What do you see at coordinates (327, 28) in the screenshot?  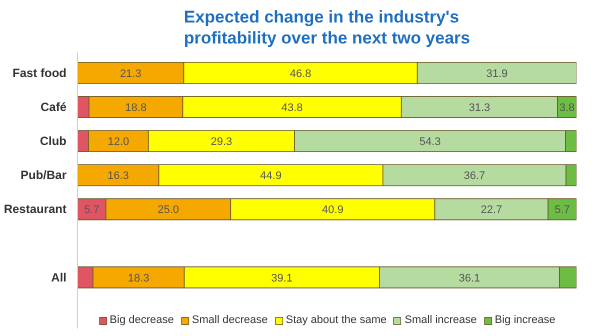 I see `chart-title: Expected change in the industry's profitability over the next two years` at bounding box center [327, 28].